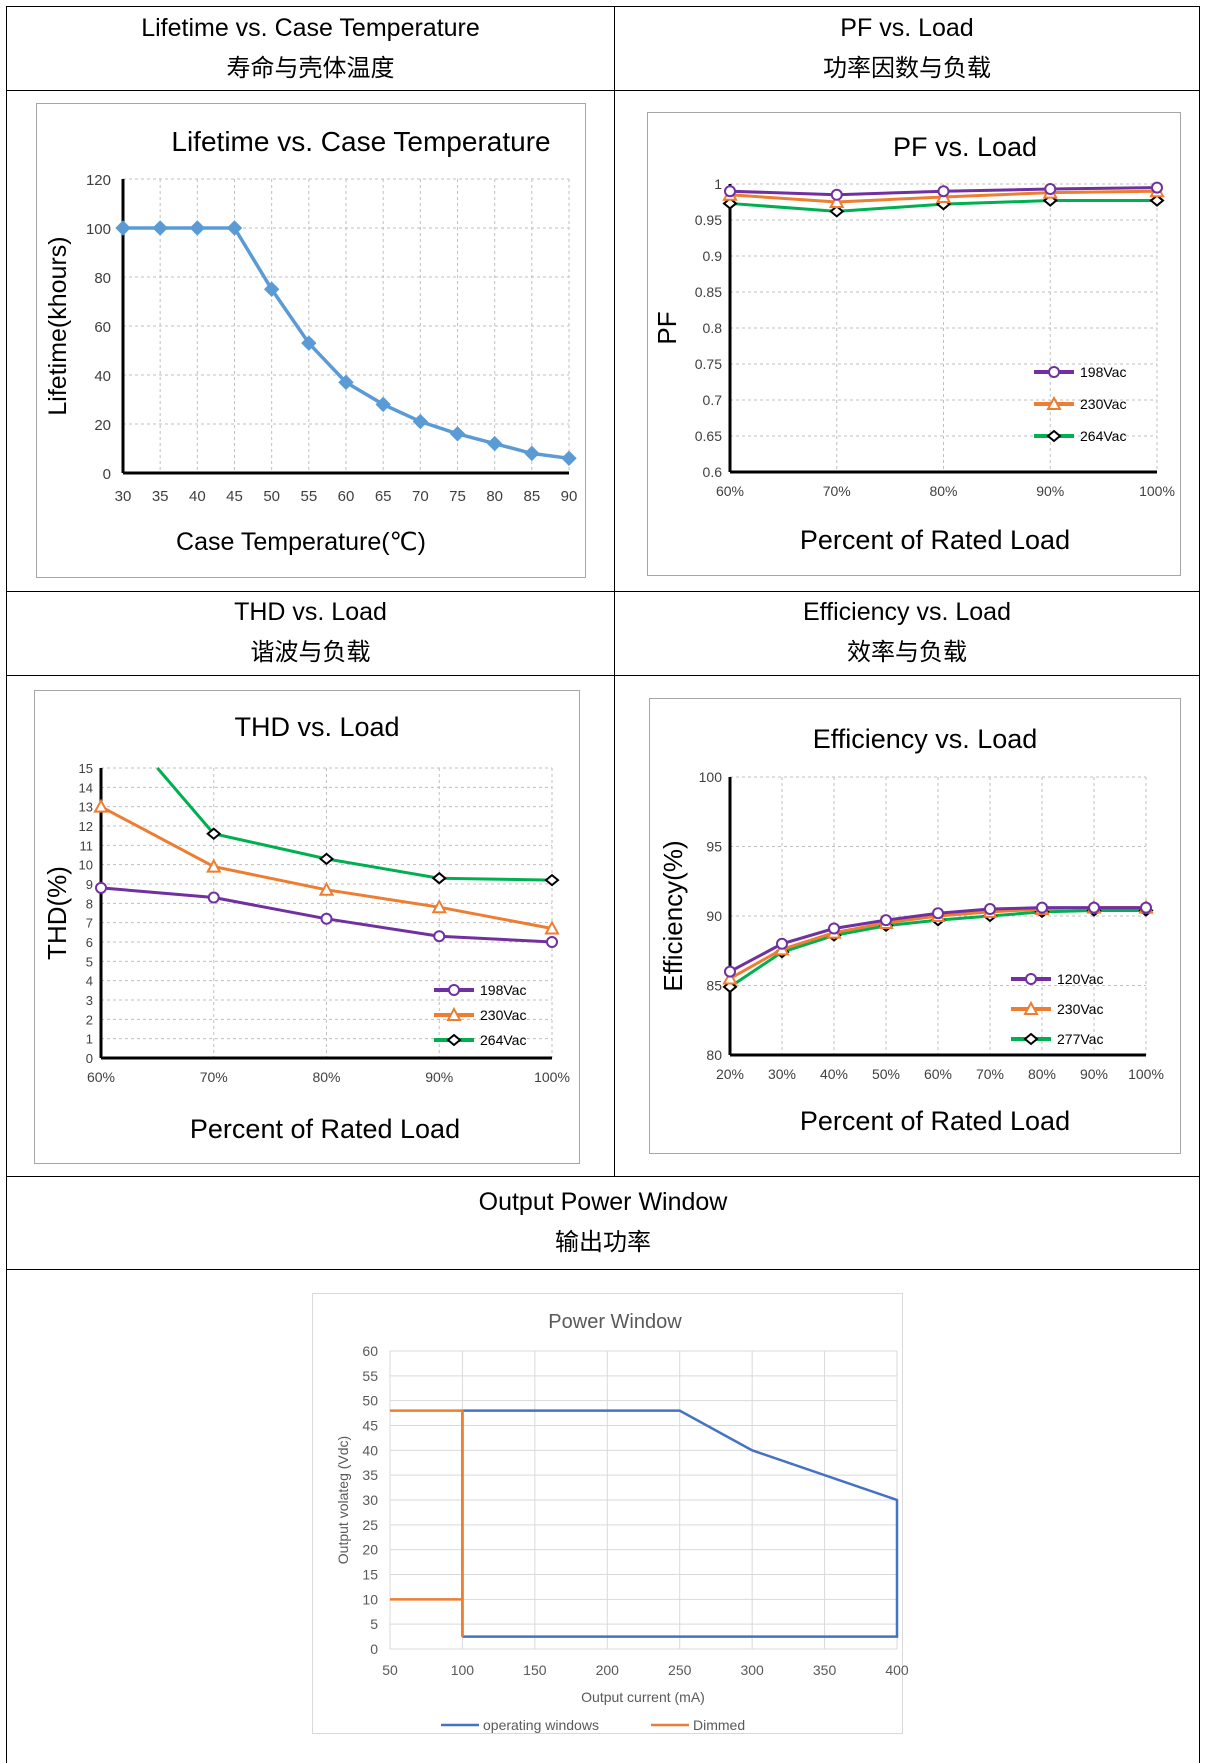  I want to click on y-tick-label: 5, so click(89, 961).